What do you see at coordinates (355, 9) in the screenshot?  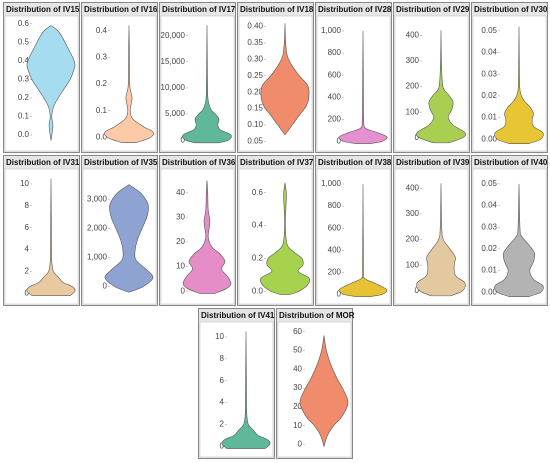 I see `panel-title: Distribution of IV28` at bounding box center [355, 9].